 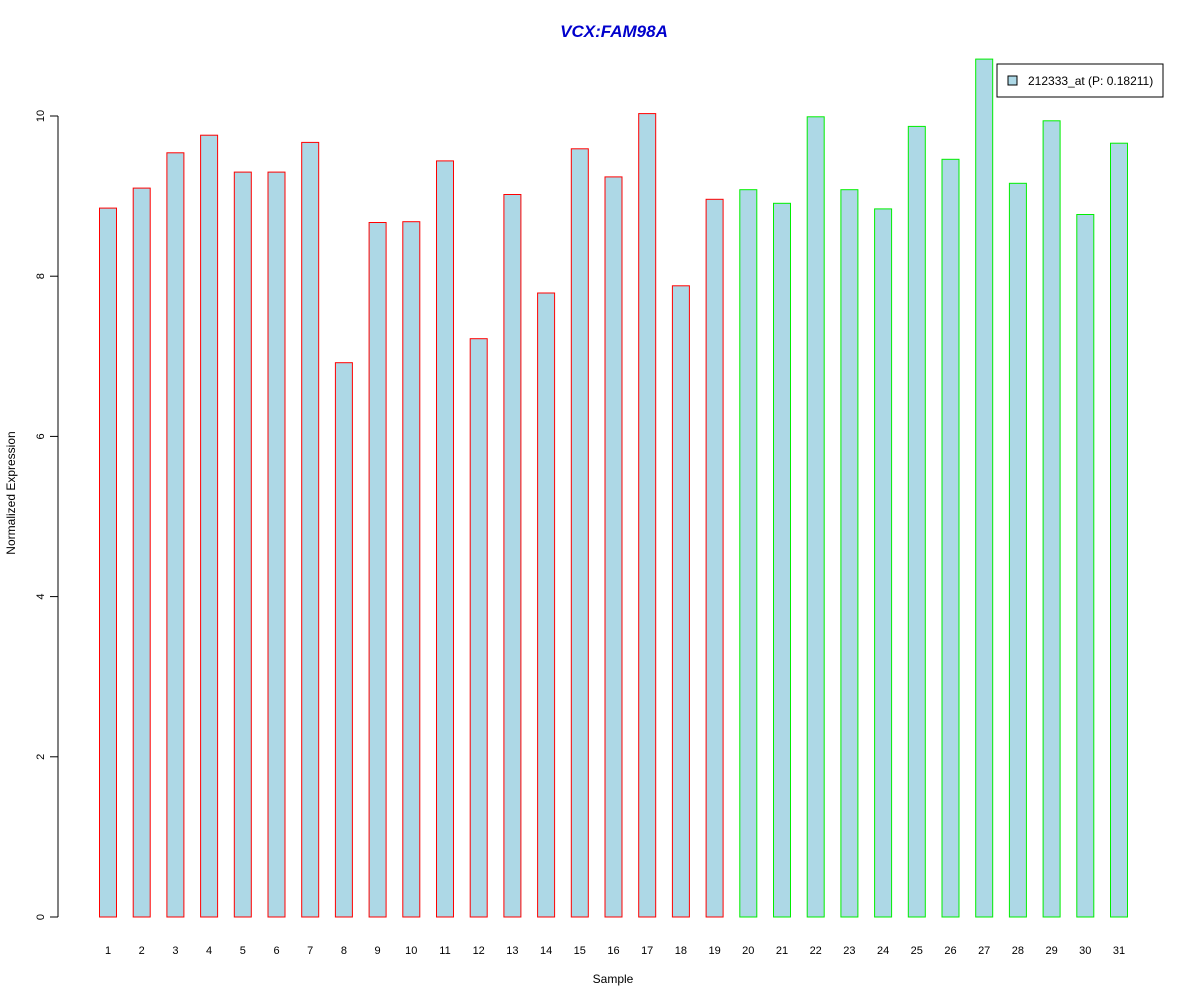 I want to click on x-tick-label: 30, so click(x=1085, y=951).